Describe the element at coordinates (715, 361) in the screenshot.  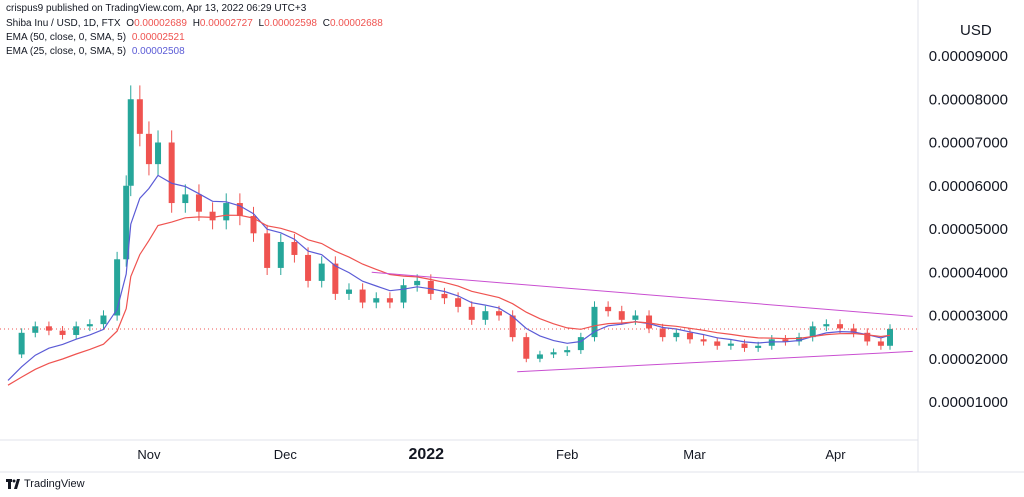
I see `lower-trendline` at that location.